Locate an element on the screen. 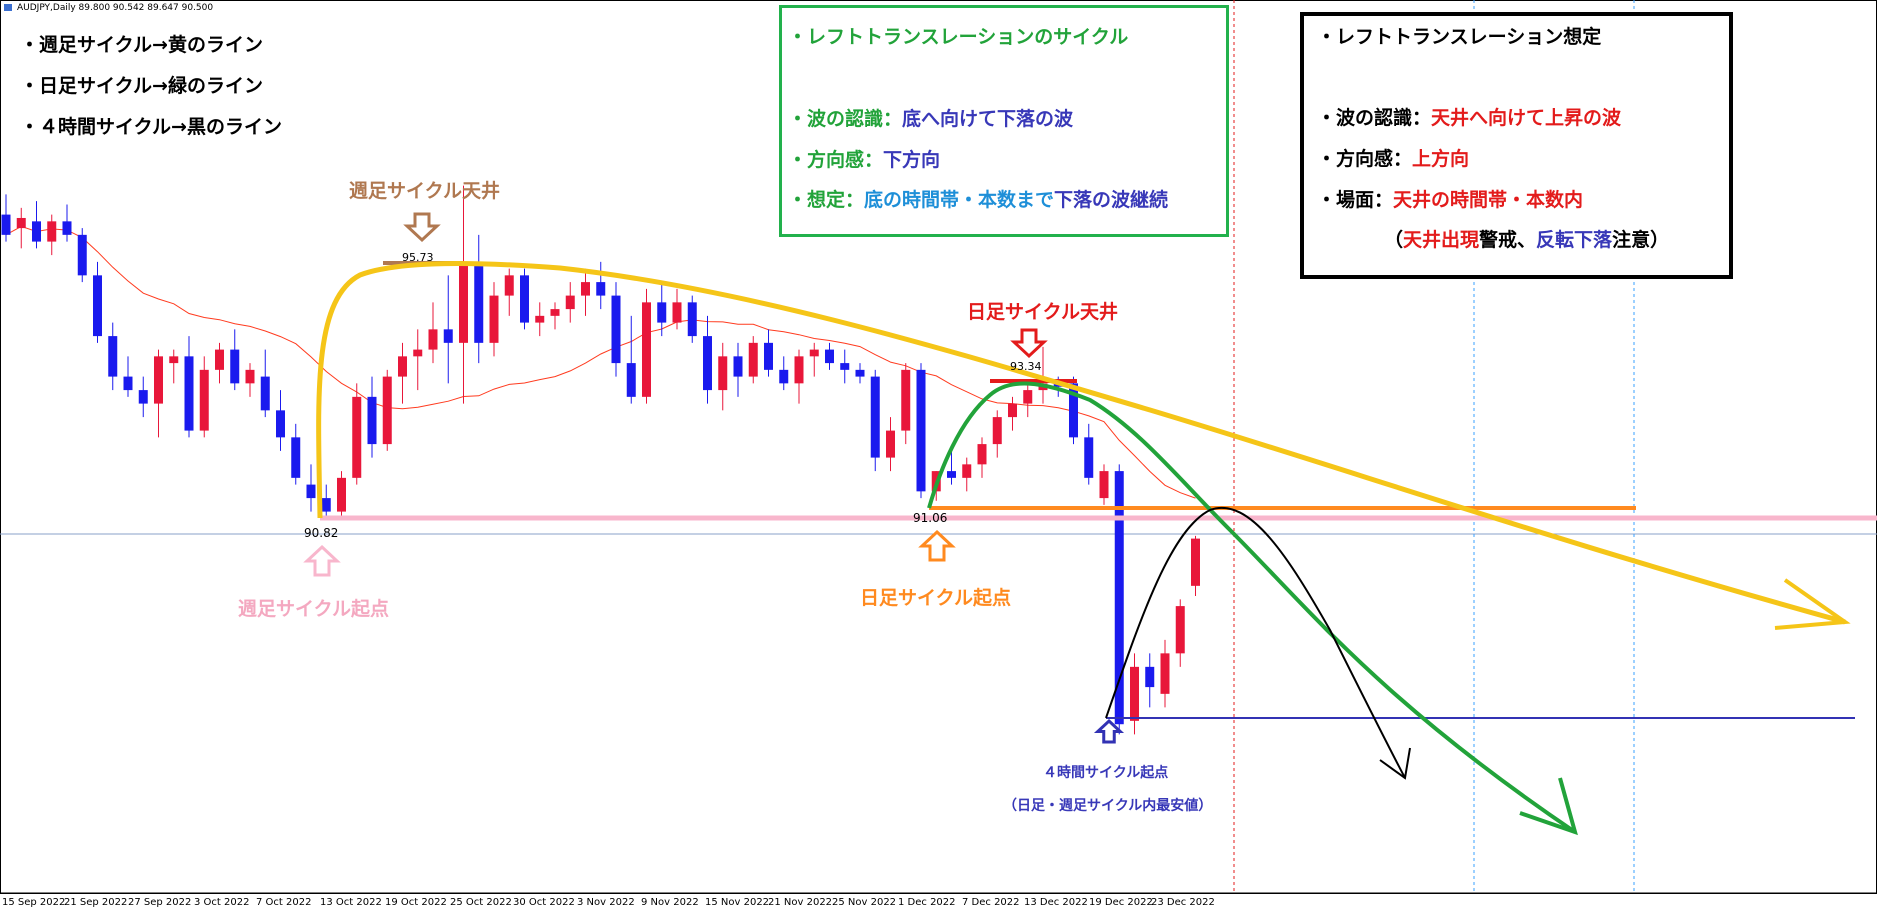 Image resolution: width=1877 pixels, height=918 pixels. black-box-wave: ・波の認識：天井へ向けて上昇の波 is located at coordinates (1469, 116).